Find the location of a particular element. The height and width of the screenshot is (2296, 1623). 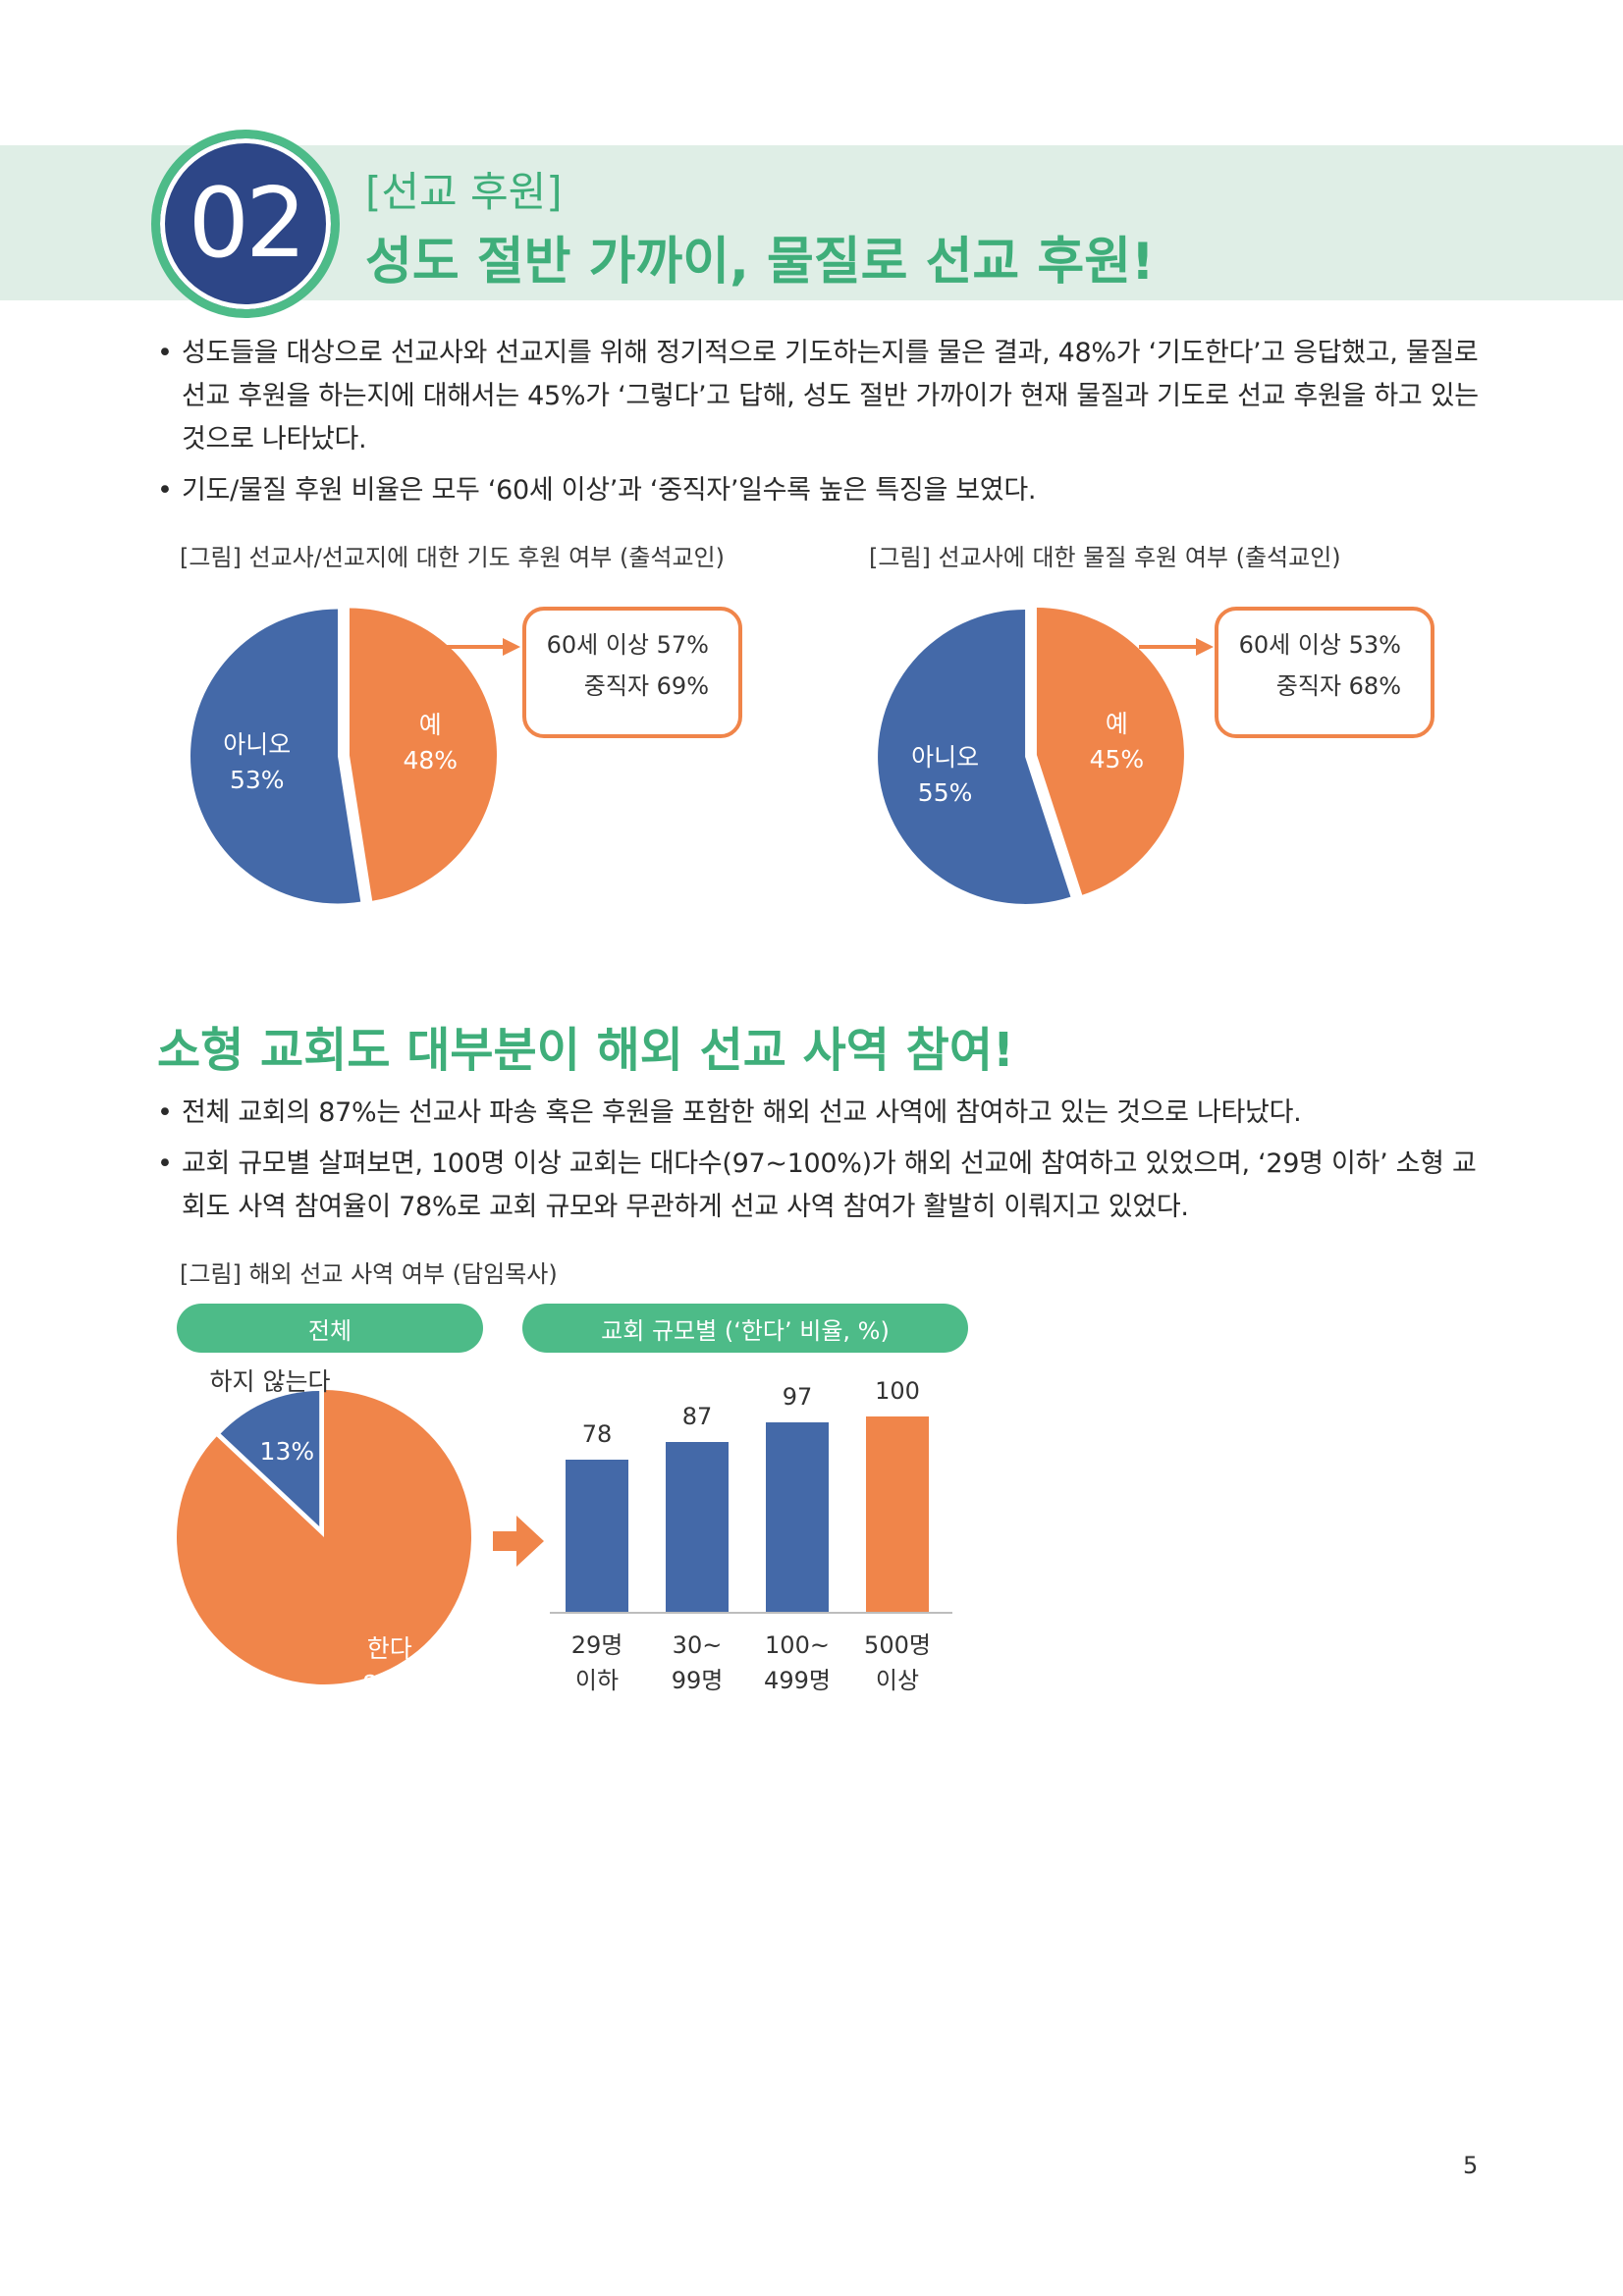

figure1-caption: [그림] 선교사/선교지에 대한 기도 후원 여부 (출석교인) is located at coordinates (452, 557).